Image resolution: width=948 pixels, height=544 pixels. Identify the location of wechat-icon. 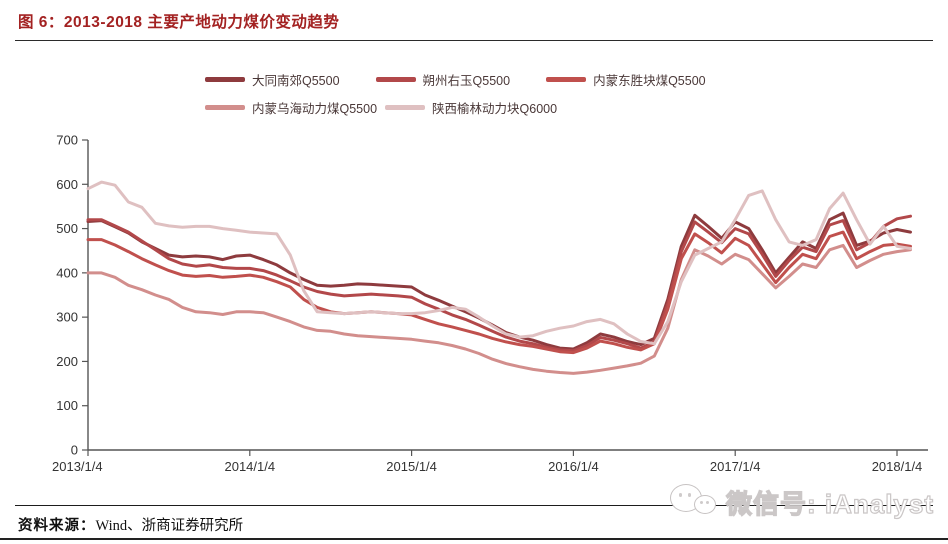
(694, 502).